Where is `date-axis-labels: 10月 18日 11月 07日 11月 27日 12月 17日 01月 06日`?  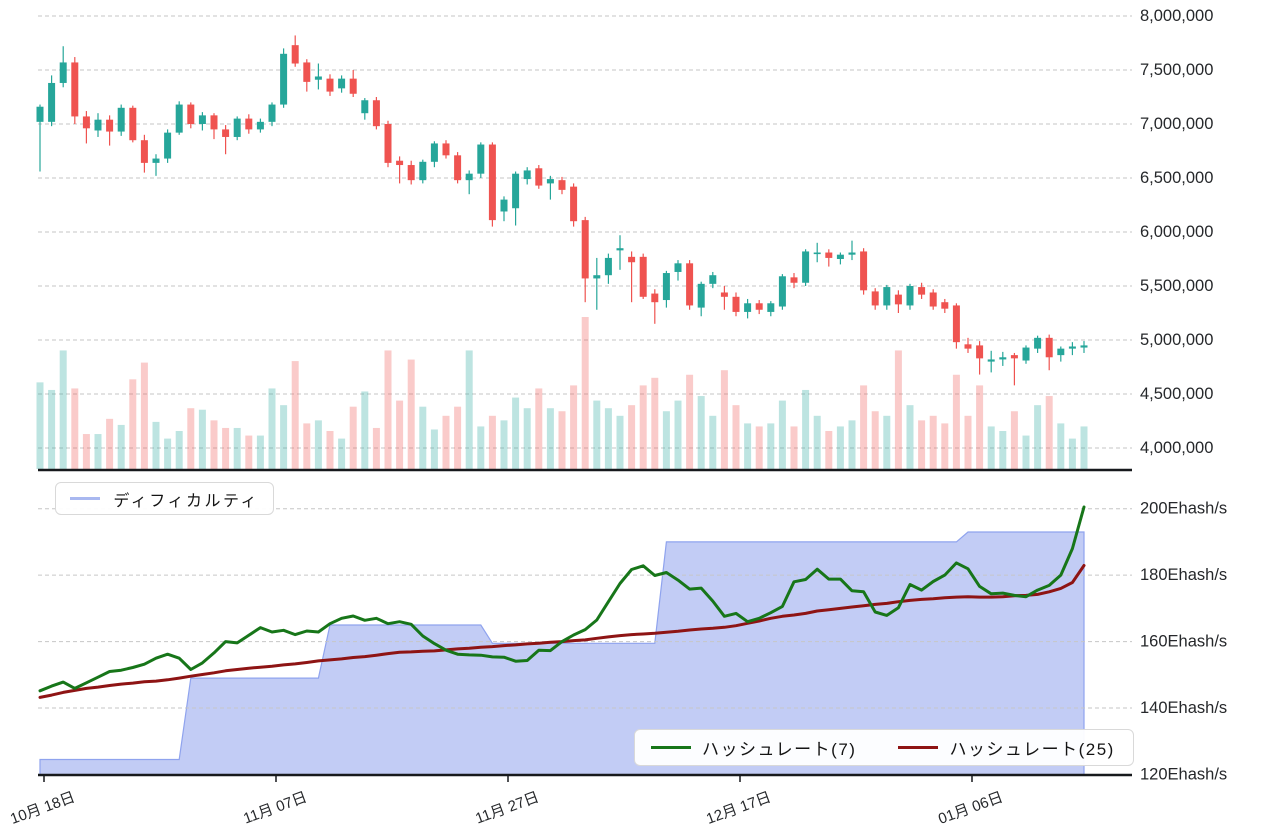 date-axis-labels: 10月 18日 11月 07日 11月 27日 12月 17日 01月 06日 is located at coordinates (506, 801).